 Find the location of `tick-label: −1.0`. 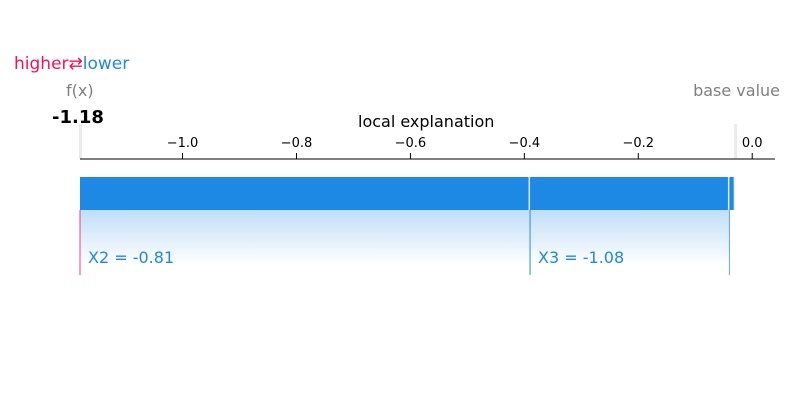

tick-label: −1.0 is located at coordinates (183, 143).